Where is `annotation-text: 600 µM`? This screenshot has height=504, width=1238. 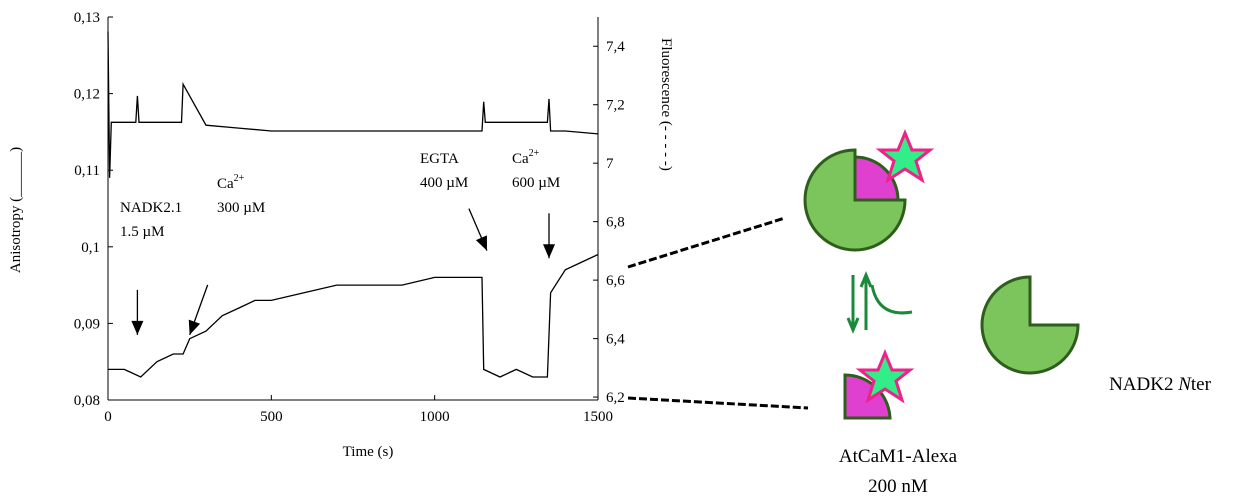 annotation-text: 600 µM is located at coordinates (536, 183).